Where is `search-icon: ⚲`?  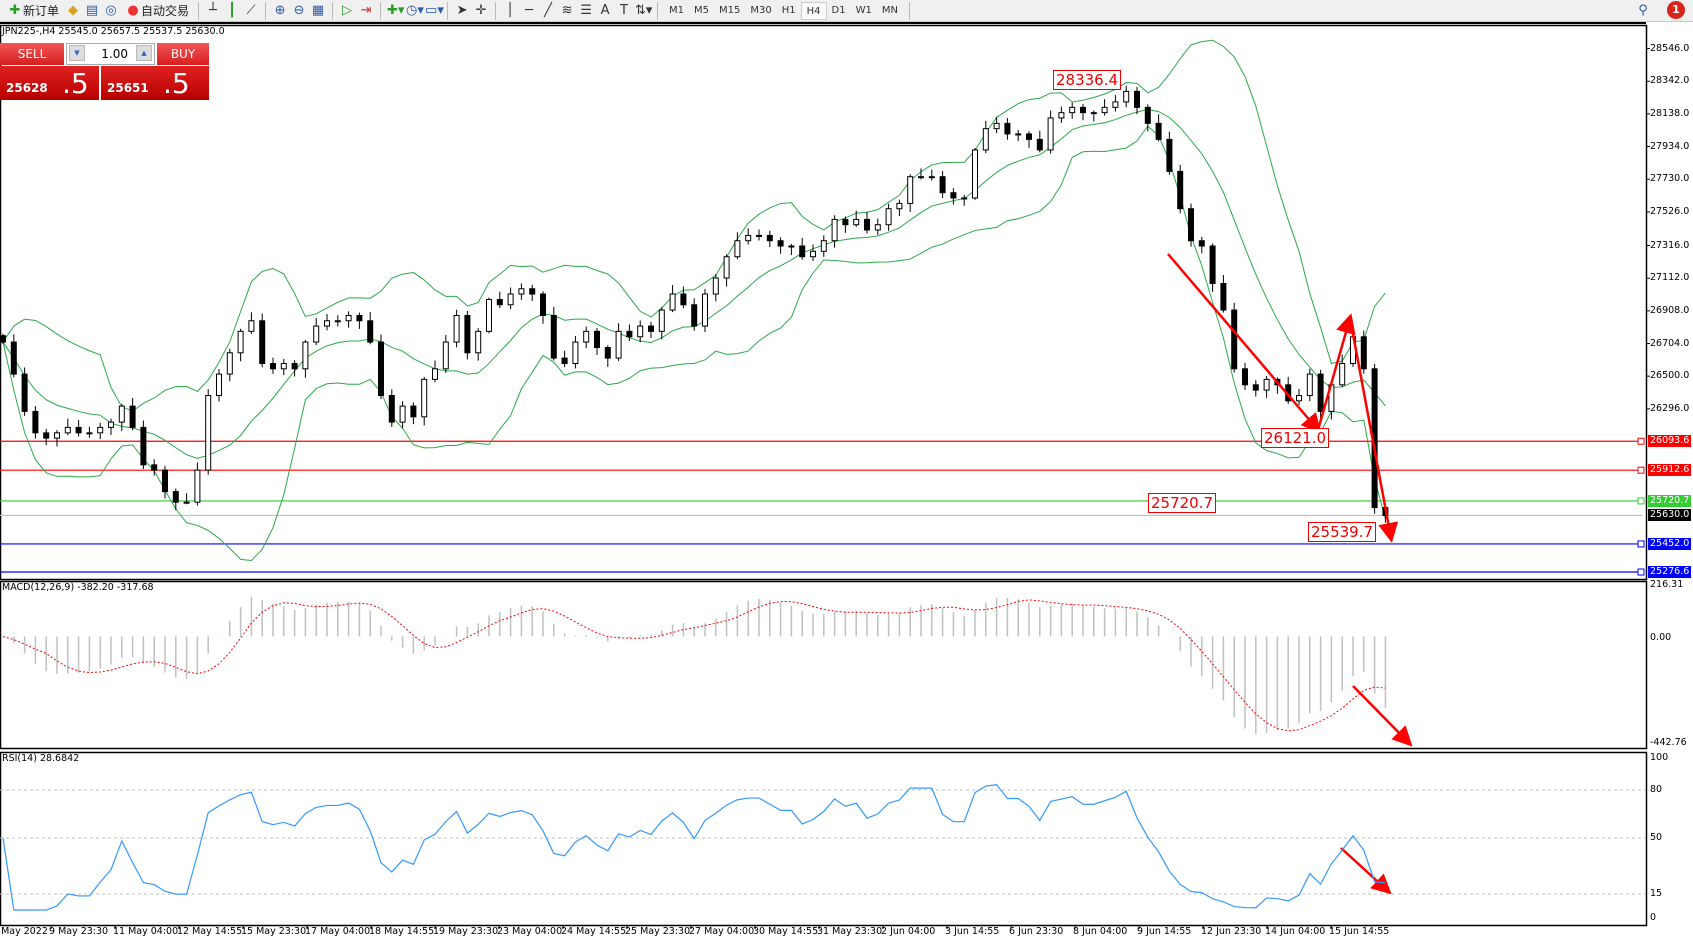 search-icon: ⚲ is located at coordinates (1643, 10).